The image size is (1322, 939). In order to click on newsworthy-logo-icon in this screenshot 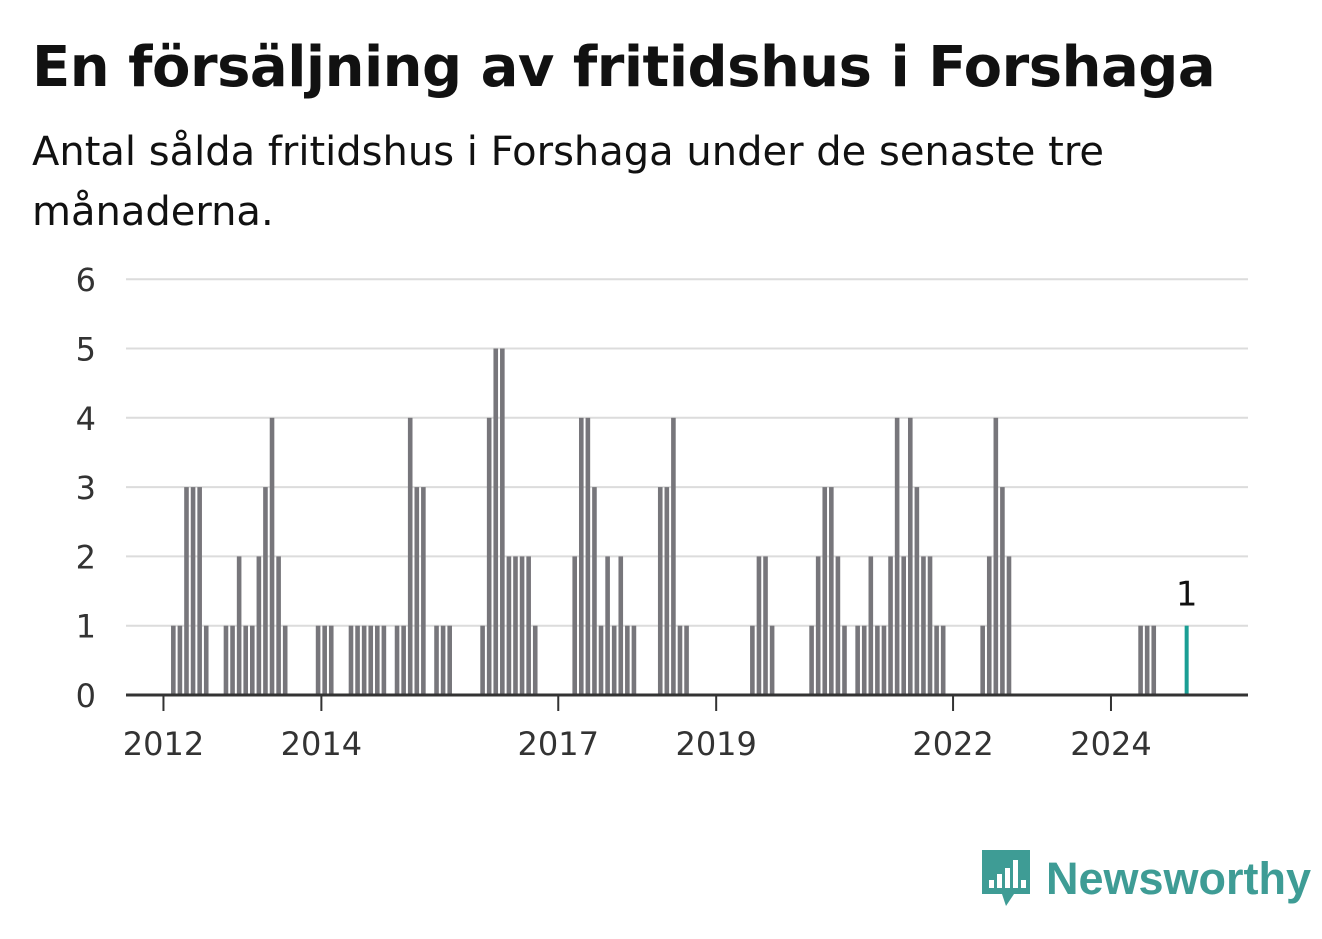, I will do `click(1006, 878)`.